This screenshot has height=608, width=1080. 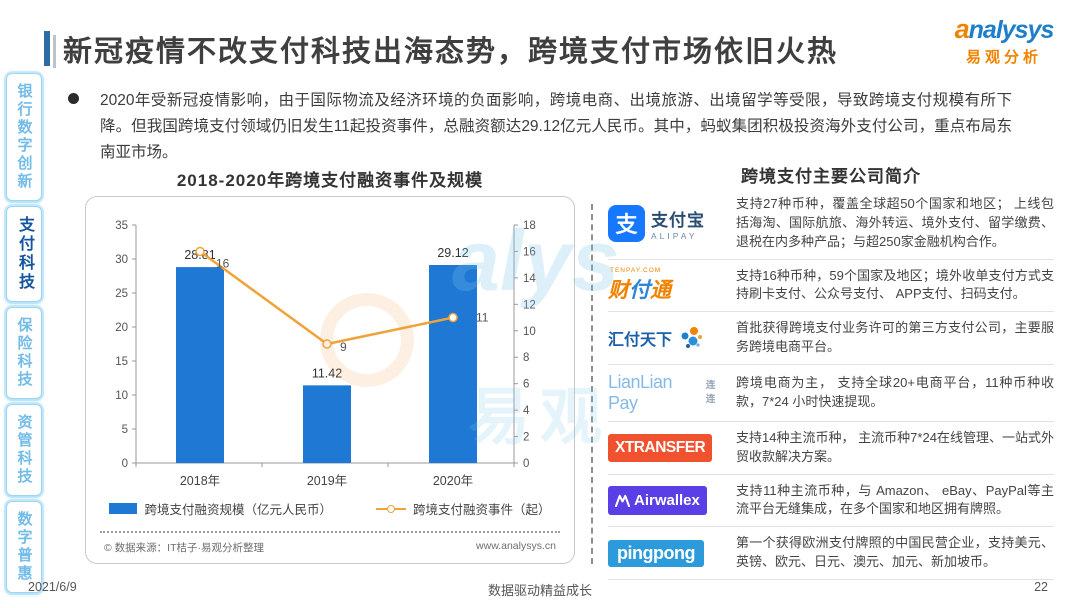 I want to click on svg-text: 18, so click(x=529, y=226).